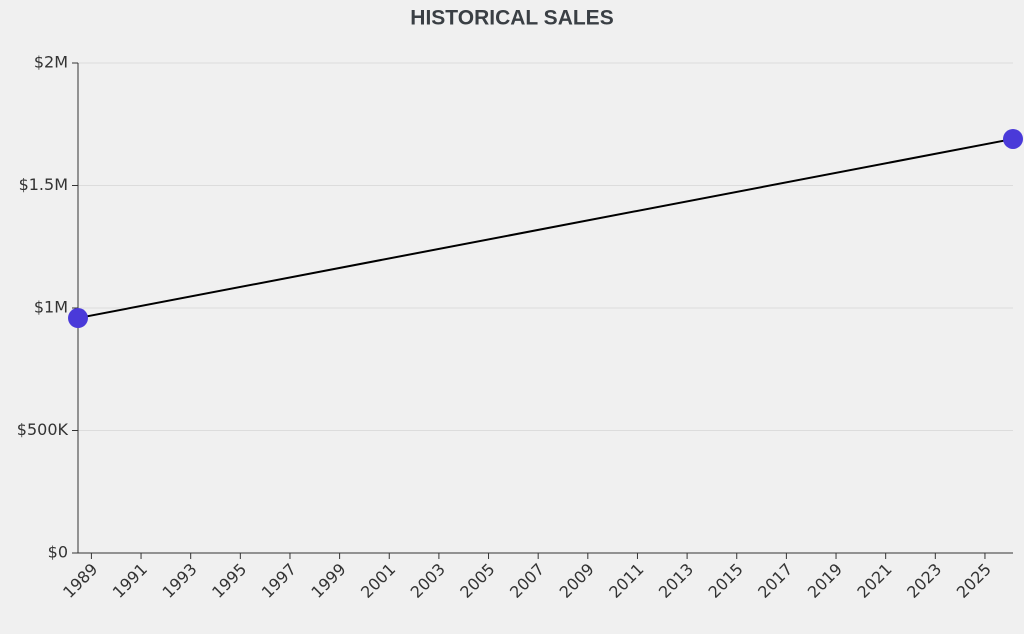  What do you see at coordinates (279, 581) in the screenshot?
I see `x-tick-label: 1997` at bounding box center [279, 581].